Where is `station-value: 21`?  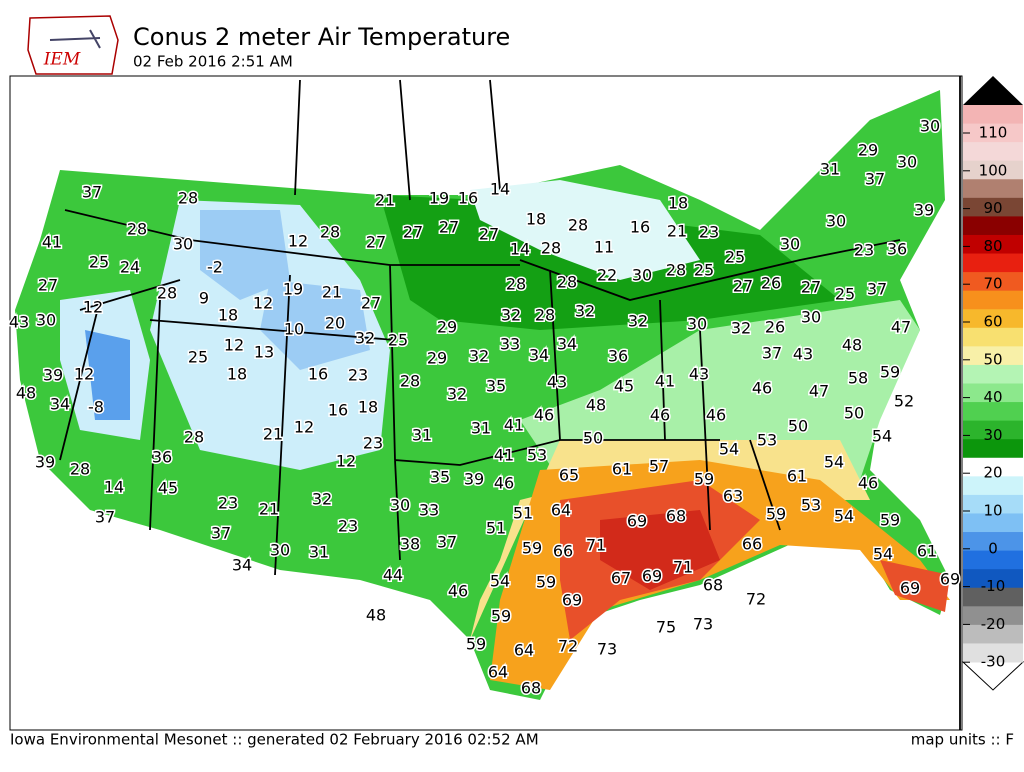
station-value: 21 is located at coordinates (385, 200).